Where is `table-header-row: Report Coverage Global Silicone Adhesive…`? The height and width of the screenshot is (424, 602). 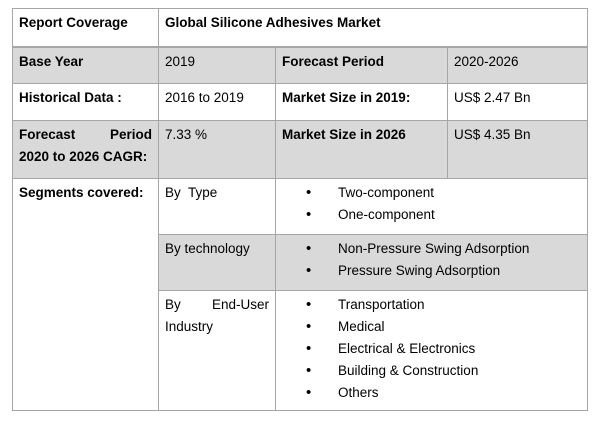 table-header-row: Report Coverage Global Silicone Adhesive… is located at coordinates (300, 28).